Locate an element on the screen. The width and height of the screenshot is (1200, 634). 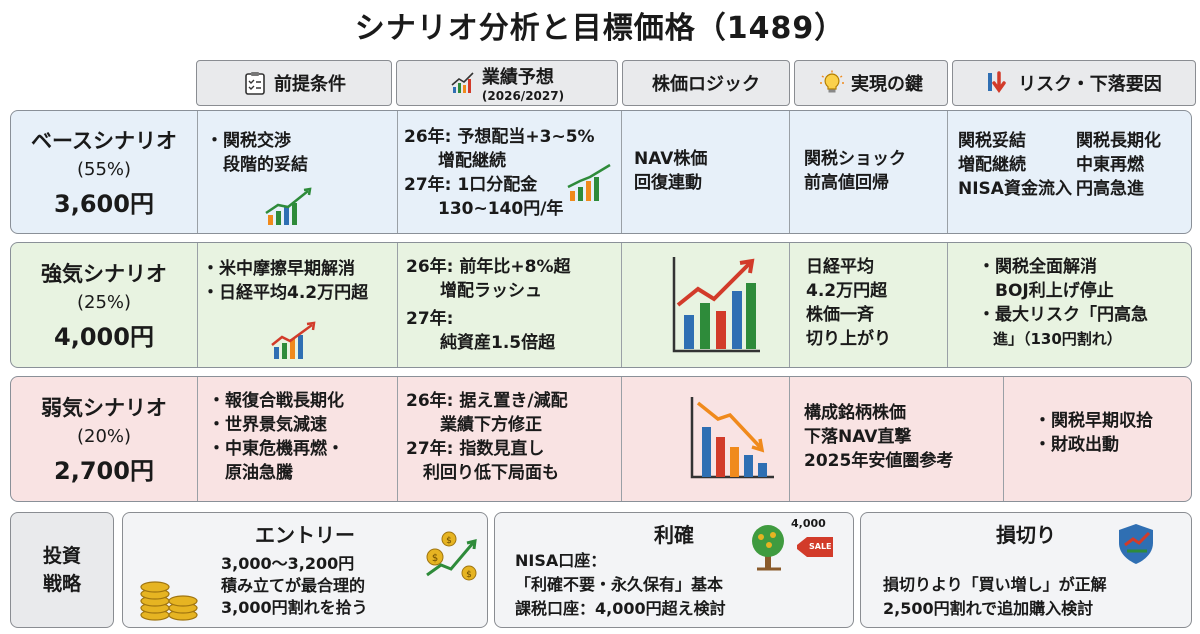
header-forecast-label: 業績予想 is located at coordinates (517, 77).